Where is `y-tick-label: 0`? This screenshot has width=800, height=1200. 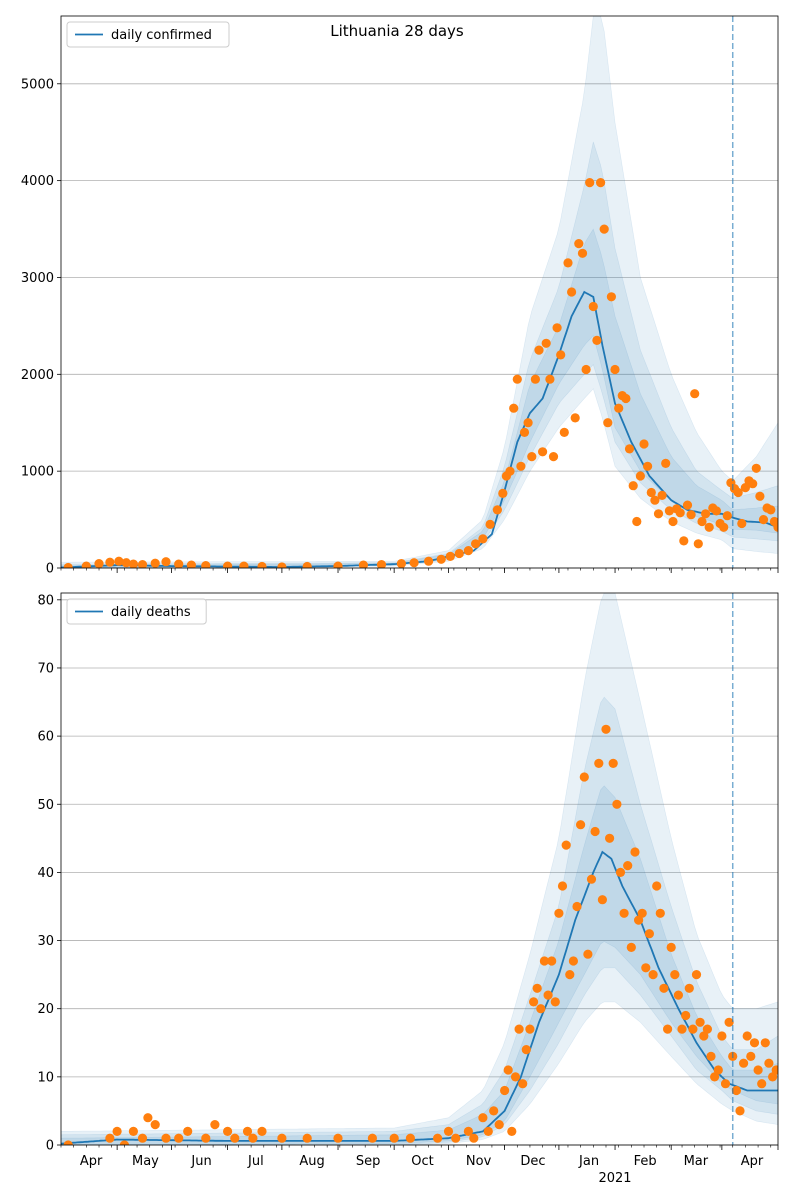 y-tick-label: 0 is located at coordinates (50, 569).